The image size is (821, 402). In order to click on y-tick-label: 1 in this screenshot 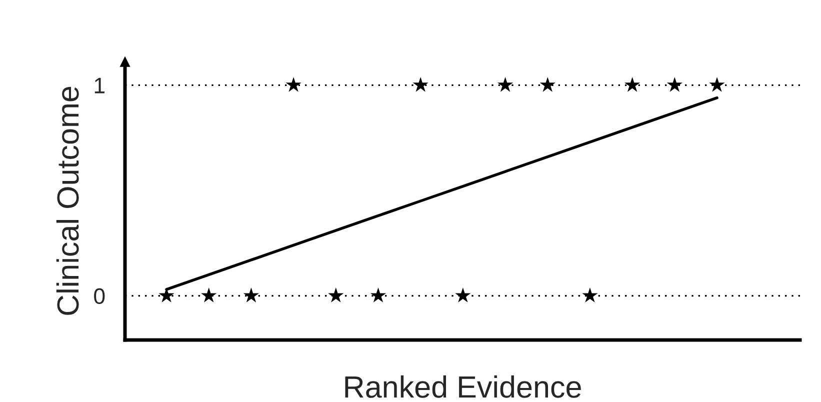, I will do `click(99, 86)`.